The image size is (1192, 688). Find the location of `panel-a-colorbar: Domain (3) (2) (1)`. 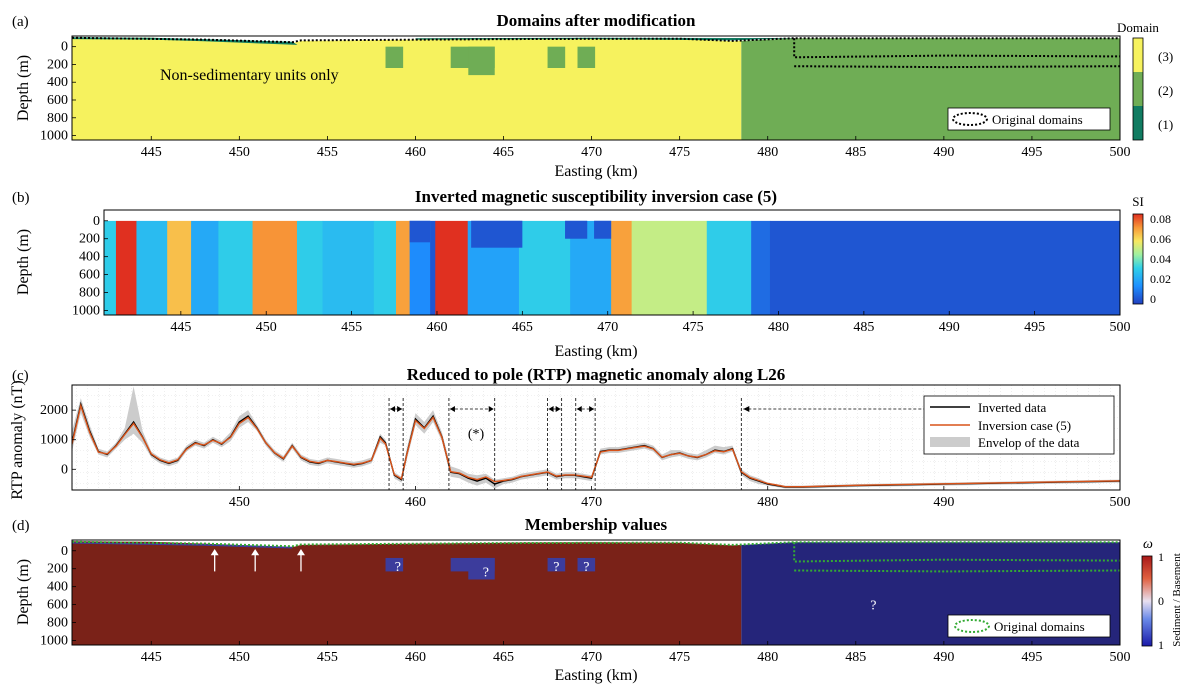

panel-a-colorbar: Domain (3) (2) (1) is located at coordinates (1145, 80).